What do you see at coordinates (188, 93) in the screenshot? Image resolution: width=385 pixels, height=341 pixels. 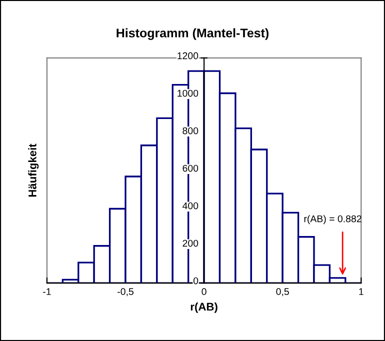 I see `y-tick-label: 1000` at bounding box center [188, 93].